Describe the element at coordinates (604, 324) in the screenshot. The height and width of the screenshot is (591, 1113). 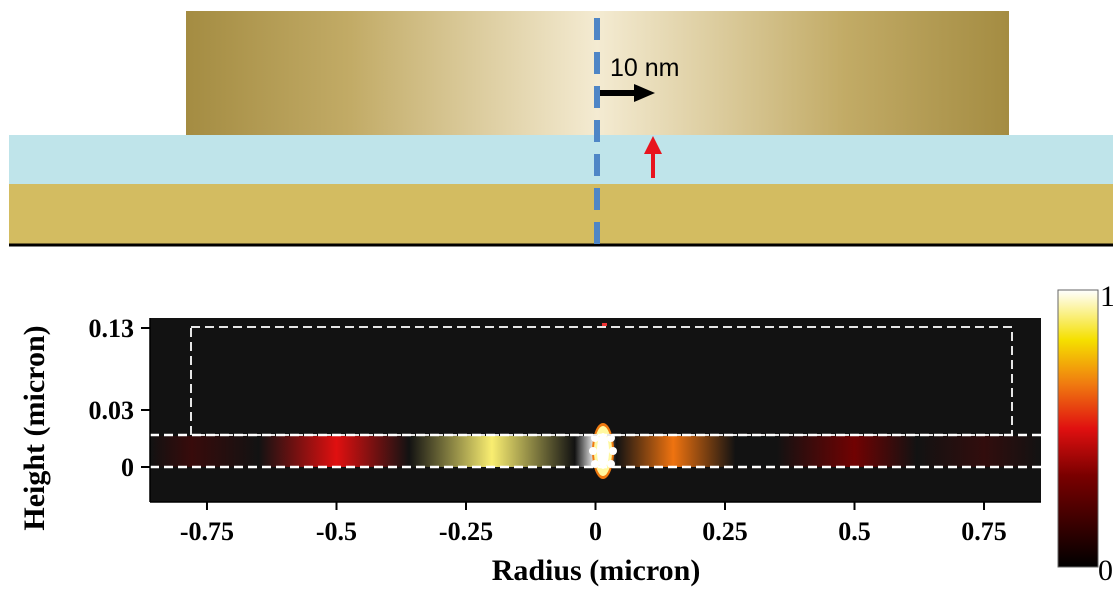
I see `top-hotspot` at that location.